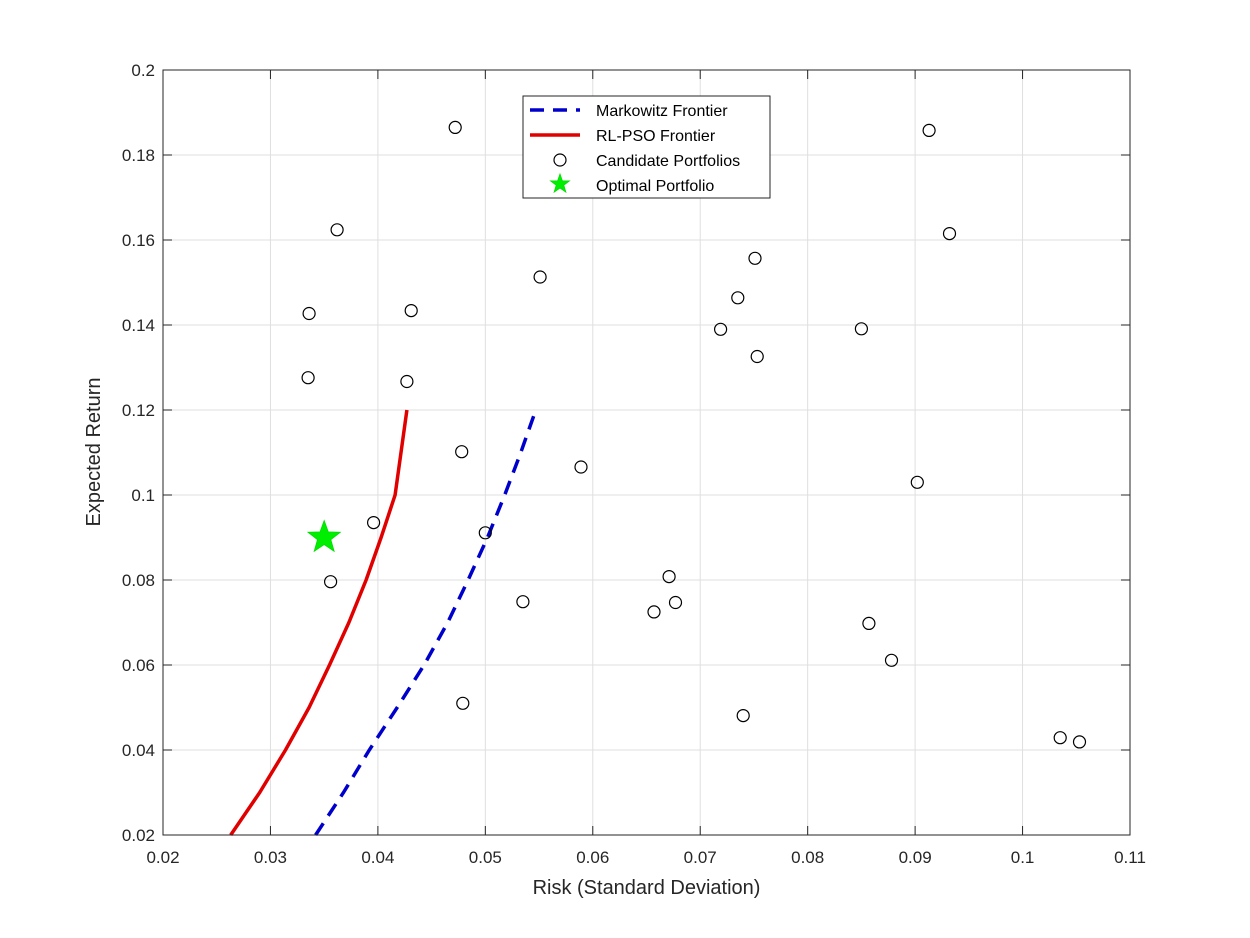 Image resolution: width=1250 pixels, height=938 pixels. Describe the element at coordinates (324, 536) in the screenshot. I see `optimal-portfolio-star` at that location.